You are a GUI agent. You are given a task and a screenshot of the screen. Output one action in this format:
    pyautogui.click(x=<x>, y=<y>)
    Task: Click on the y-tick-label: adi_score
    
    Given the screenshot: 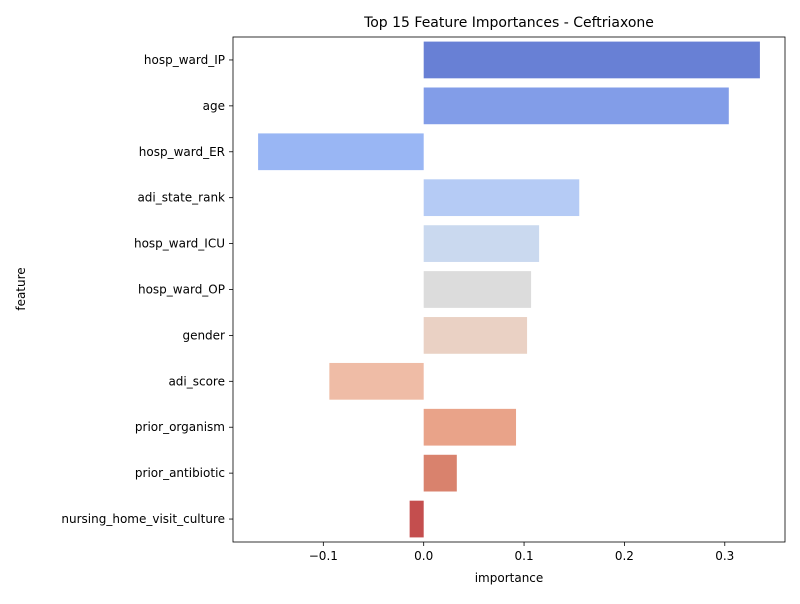 What is the action you would take?
    pyautogui.click(x=196, y=381)
    